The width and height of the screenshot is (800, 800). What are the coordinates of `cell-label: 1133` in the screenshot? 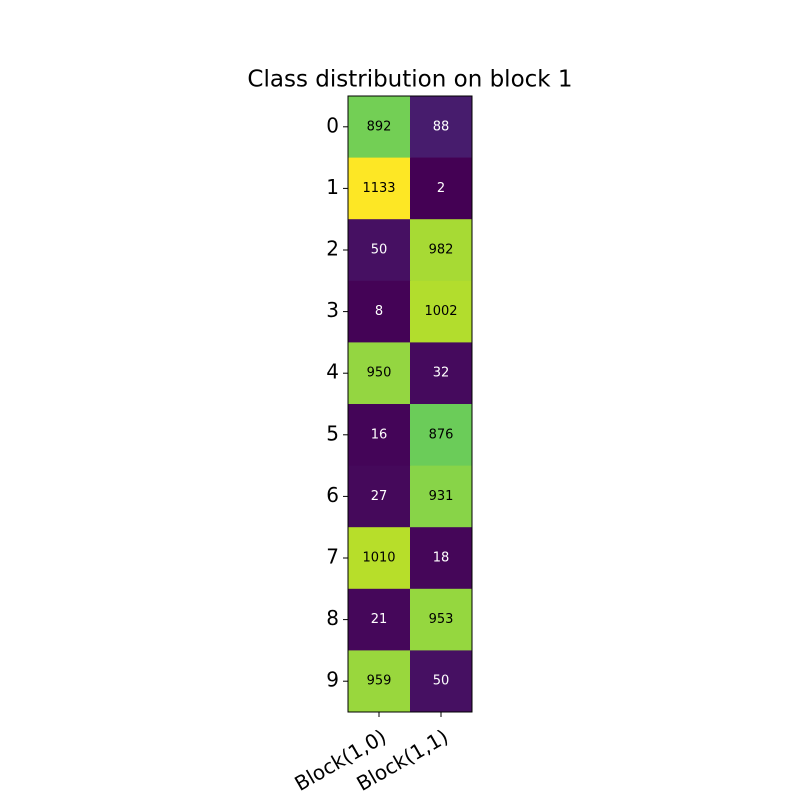 It's located at (378, 188).